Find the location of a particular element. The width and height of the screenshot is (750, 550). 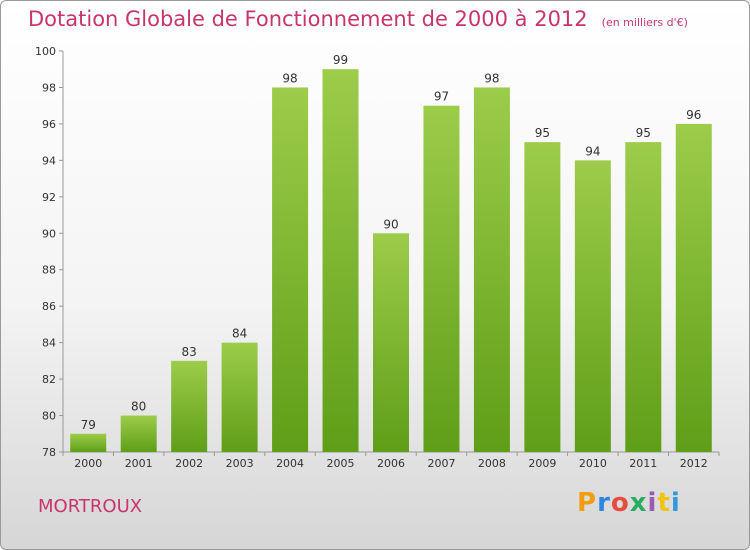

y-tick-label: 90 is located at coordinates (49, 233).